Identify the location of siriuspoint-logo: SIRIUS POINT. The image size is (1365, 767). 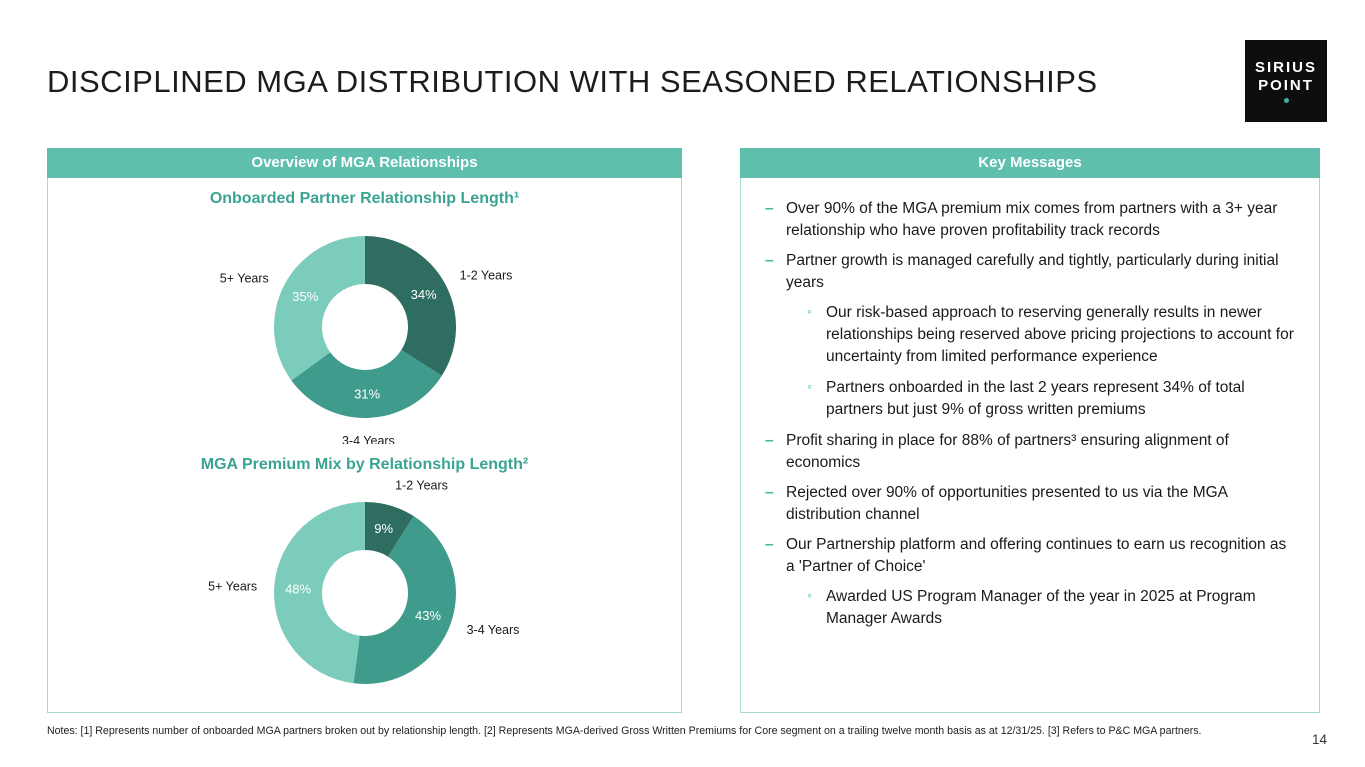
(1286, 81).